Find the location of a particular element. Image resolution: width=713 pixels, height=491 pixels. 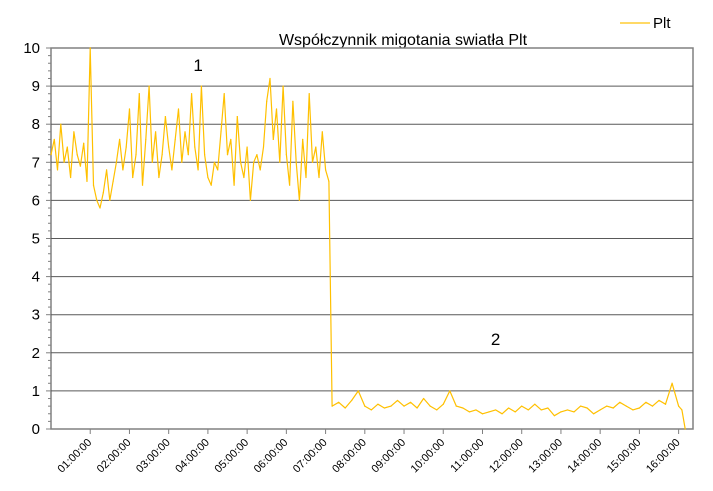

x-tick-label: 03:00:00 is located at coordinates (153, 456).